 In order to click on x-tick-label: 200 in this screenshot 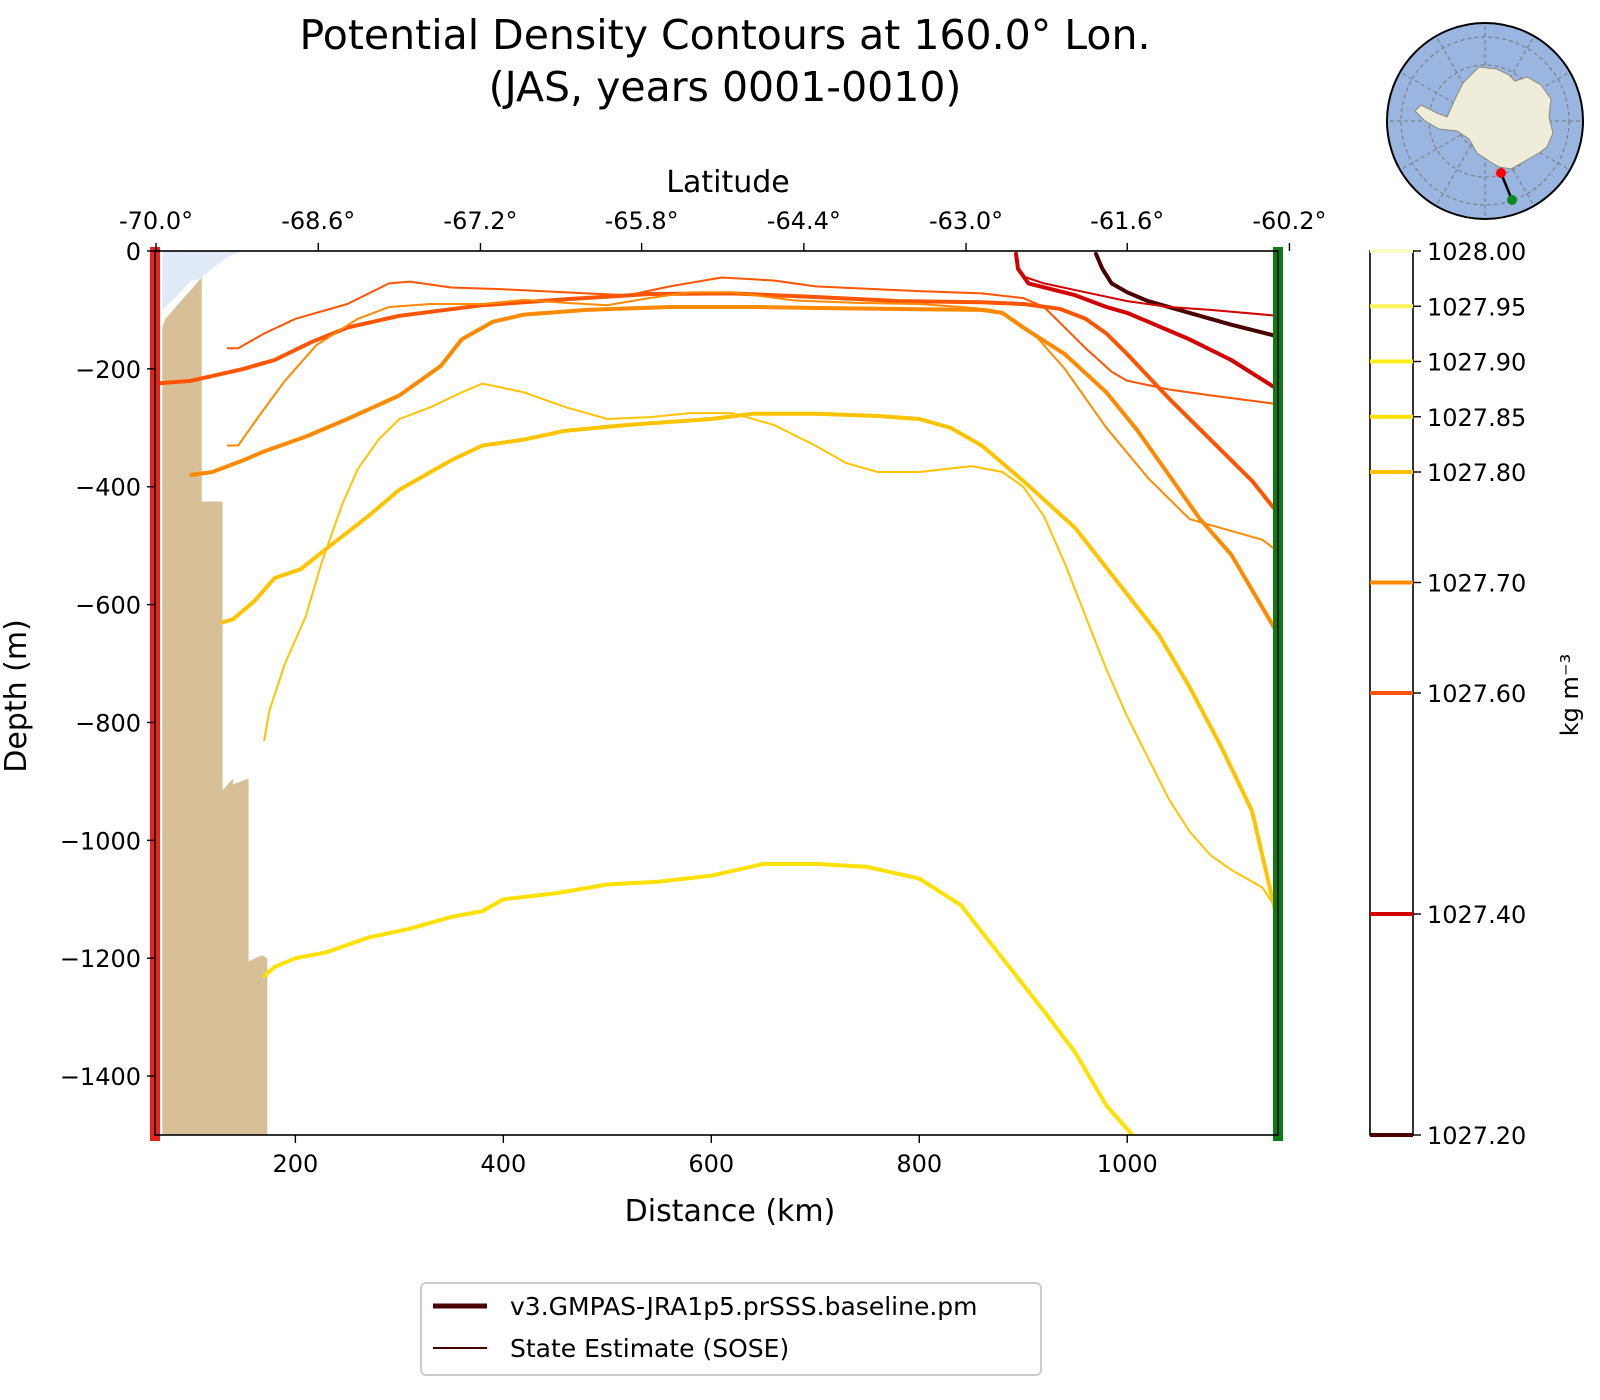, I will do `click(295, 1164)`.